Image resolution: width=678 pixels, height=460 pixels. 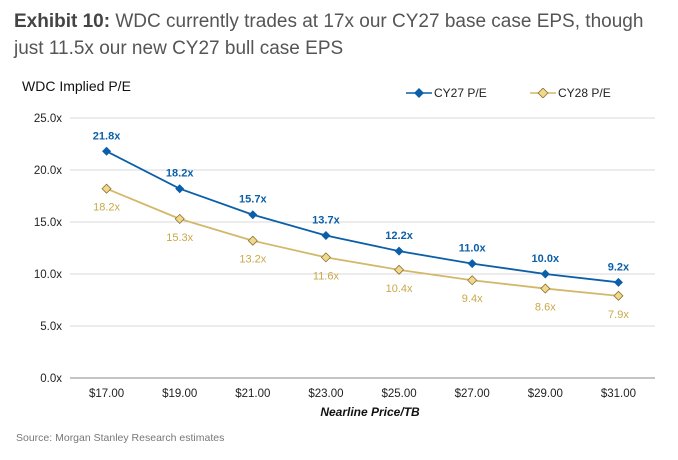 What do you see at coordinates (51, 327) in the screenshot?
I see `y-tick-label: 5.0x` at bounding box center [51, 327].